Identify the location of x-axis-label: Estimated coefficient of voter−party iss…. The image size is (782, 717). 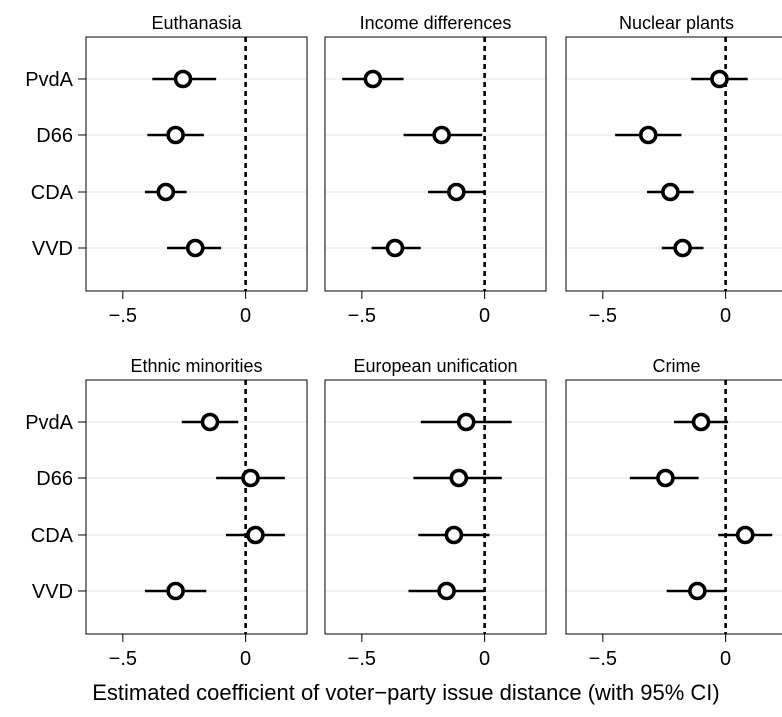
(406, 692).